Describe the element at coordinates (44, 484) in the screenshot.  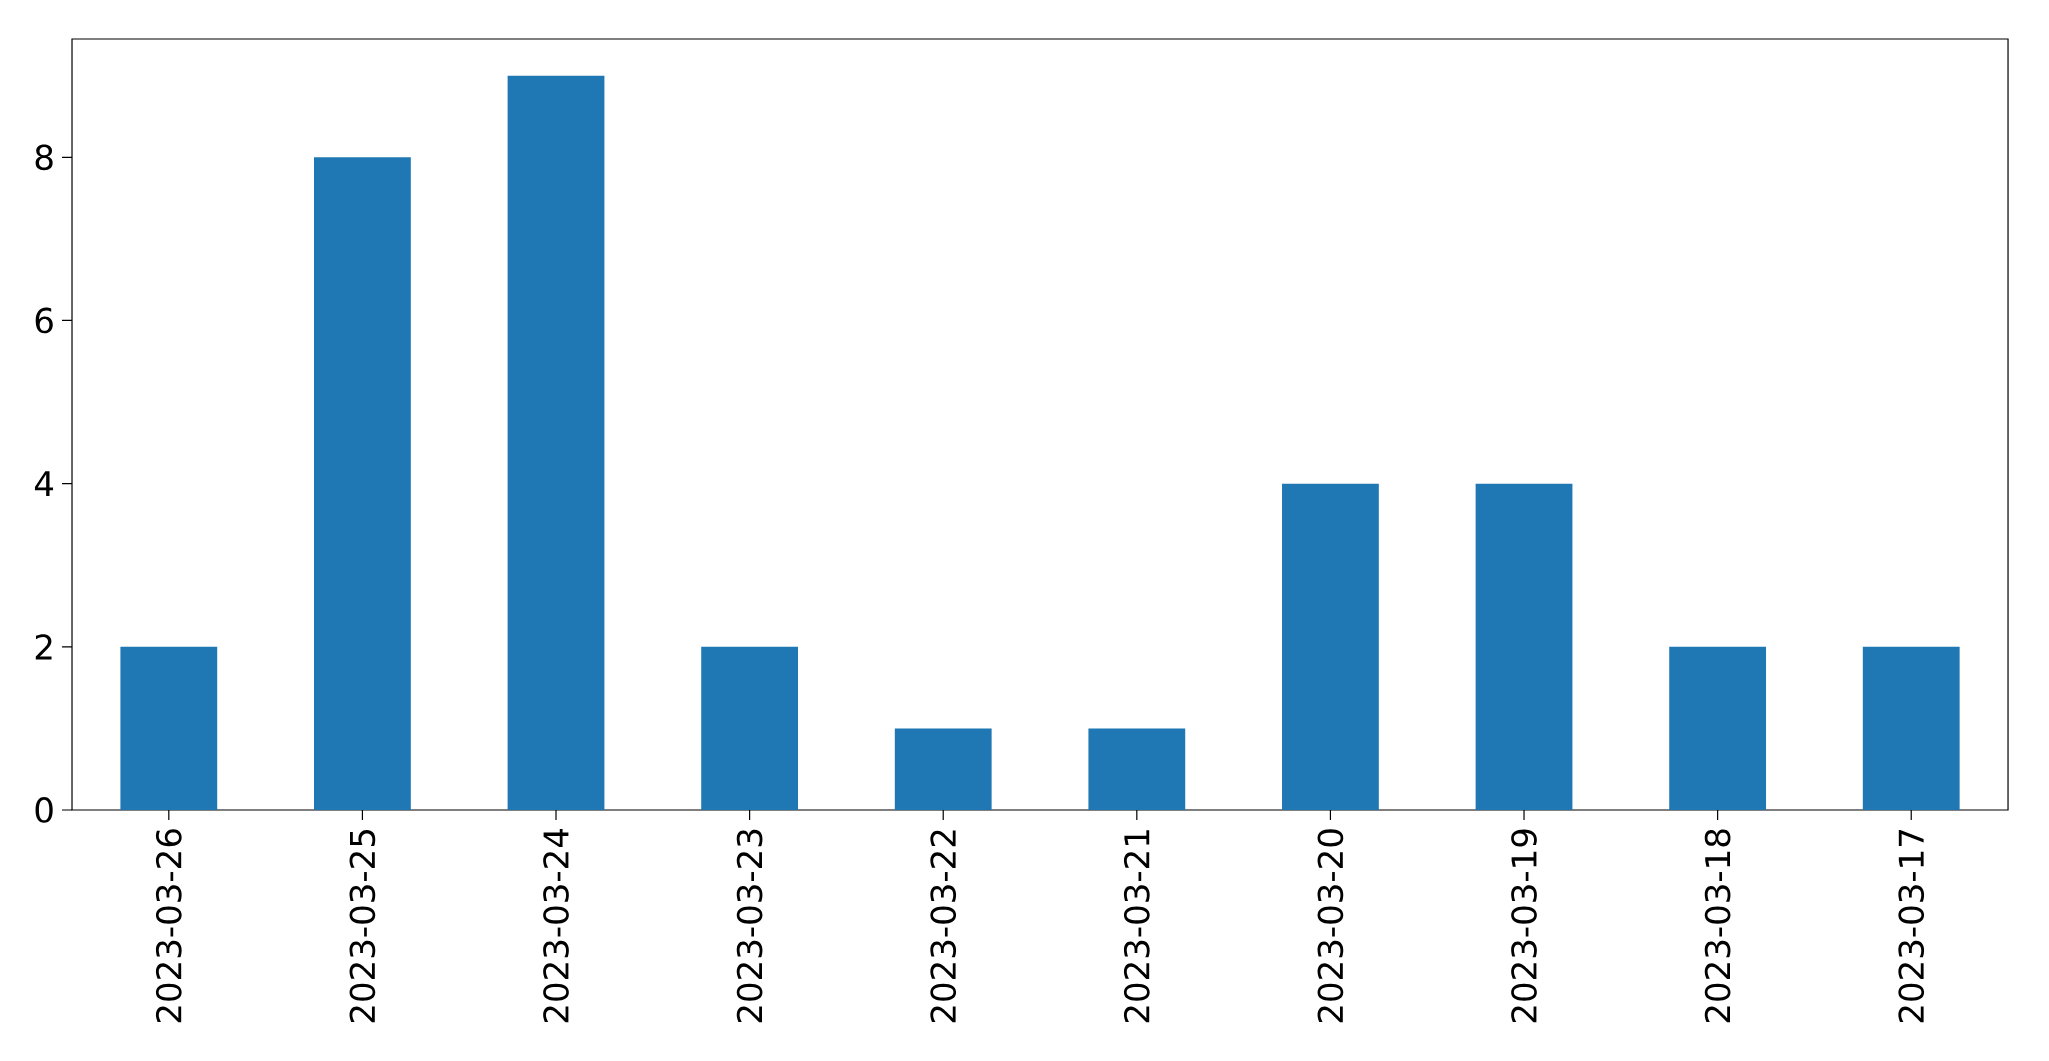
I see `y-tick-label: 4` at that location.